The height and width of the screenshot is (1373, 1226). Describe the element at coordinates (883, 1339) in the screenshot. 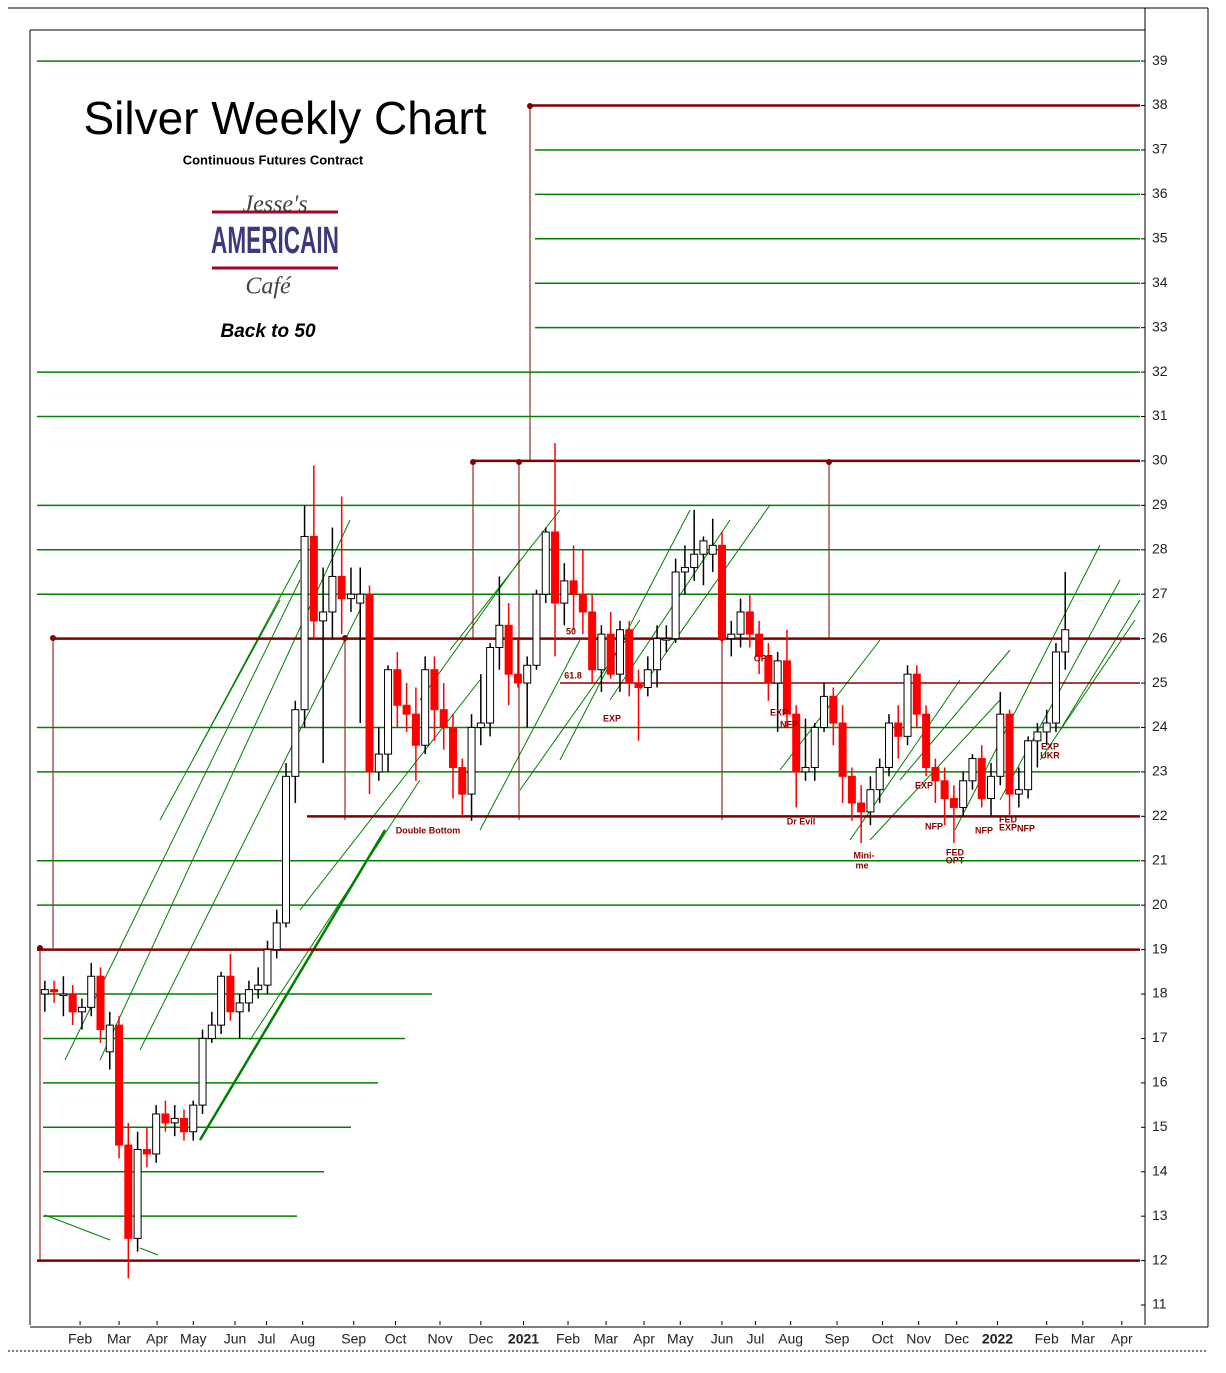

I see `x-tick-label: Oct` at that location.